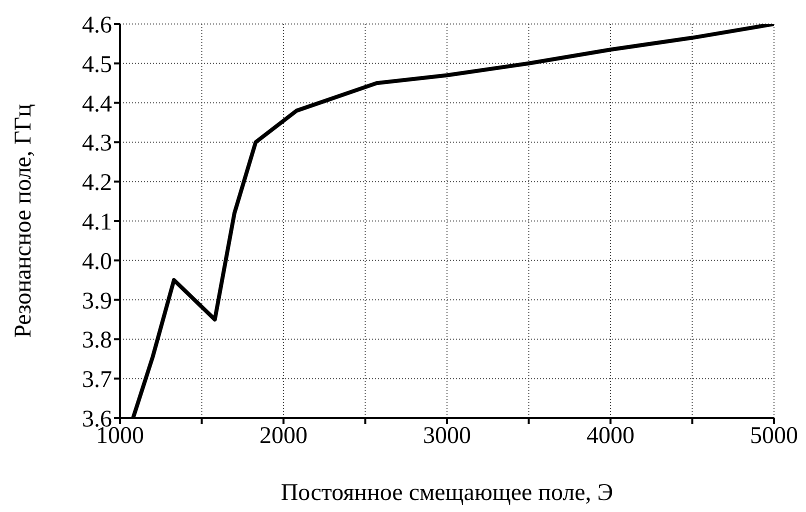  Describe the element at coordinates (610, 436) in the screenshot. I see `x-tick-label: 4000` at that location.